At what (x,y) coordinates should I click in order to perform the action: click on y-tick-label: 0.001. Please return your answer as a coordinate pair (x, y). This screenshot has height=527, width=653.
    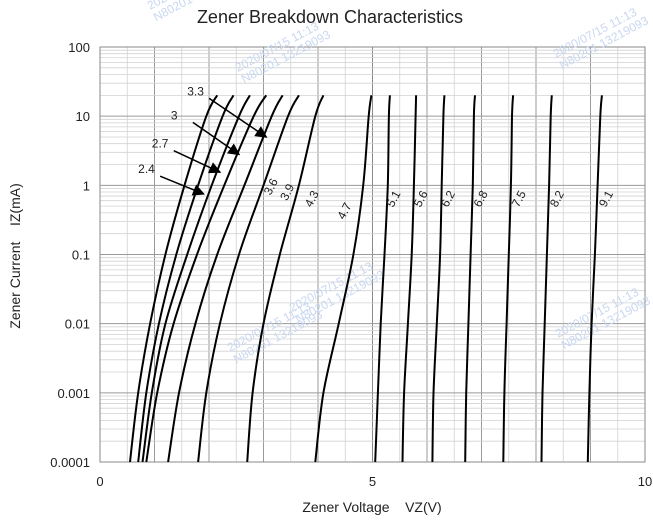
    Looking at the image, I should click on (73, 393).